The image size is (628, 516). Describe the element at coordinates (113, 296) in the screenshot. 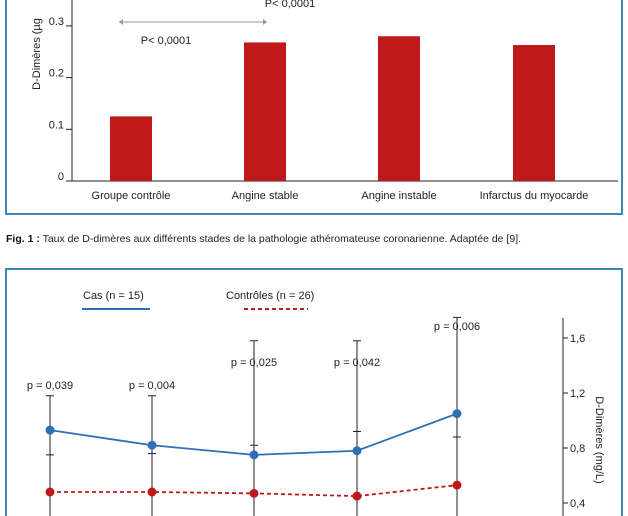

I see `legend-cas-label: Cas (n = 15)` at that location.